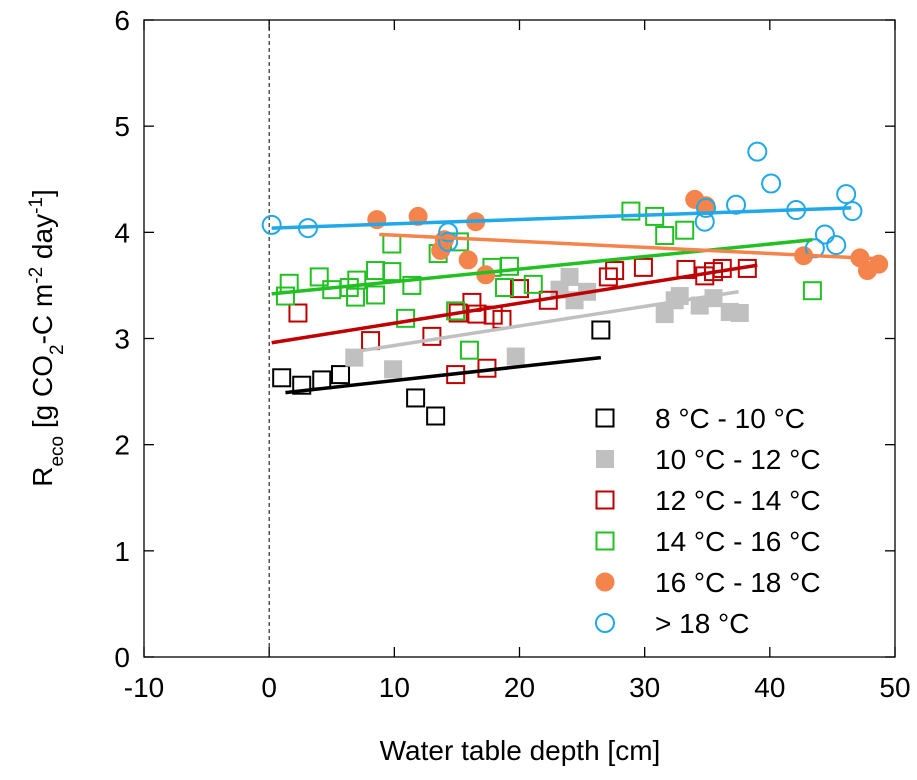 The height and width of the screenshot is (780, 917). I want to click on y-axis-label-part: -1, so click(36, 205).